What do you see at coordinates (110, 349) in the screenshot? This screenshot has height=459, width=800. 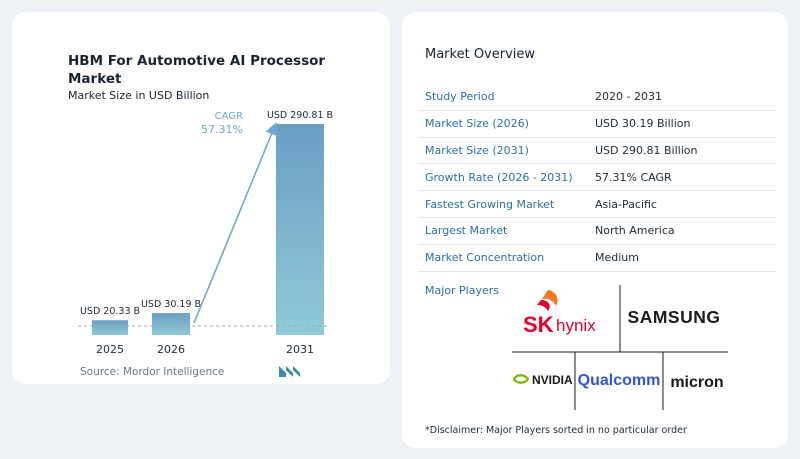 I see `x-tick-label: 2025` at bounding box center [110, 349].